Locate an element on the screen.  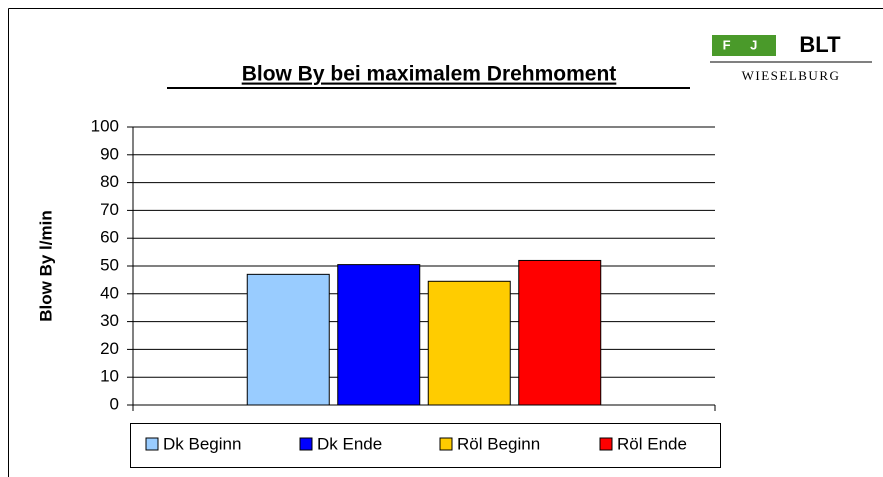
y-tick-label: 0 is located at coordinates (114, 403).